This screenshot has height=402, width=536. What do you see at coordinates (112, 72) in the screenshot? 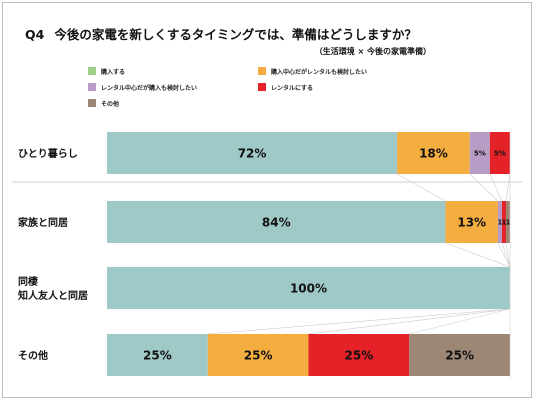
I see `legend-label: 購入する` at bounding box center [112, 72].